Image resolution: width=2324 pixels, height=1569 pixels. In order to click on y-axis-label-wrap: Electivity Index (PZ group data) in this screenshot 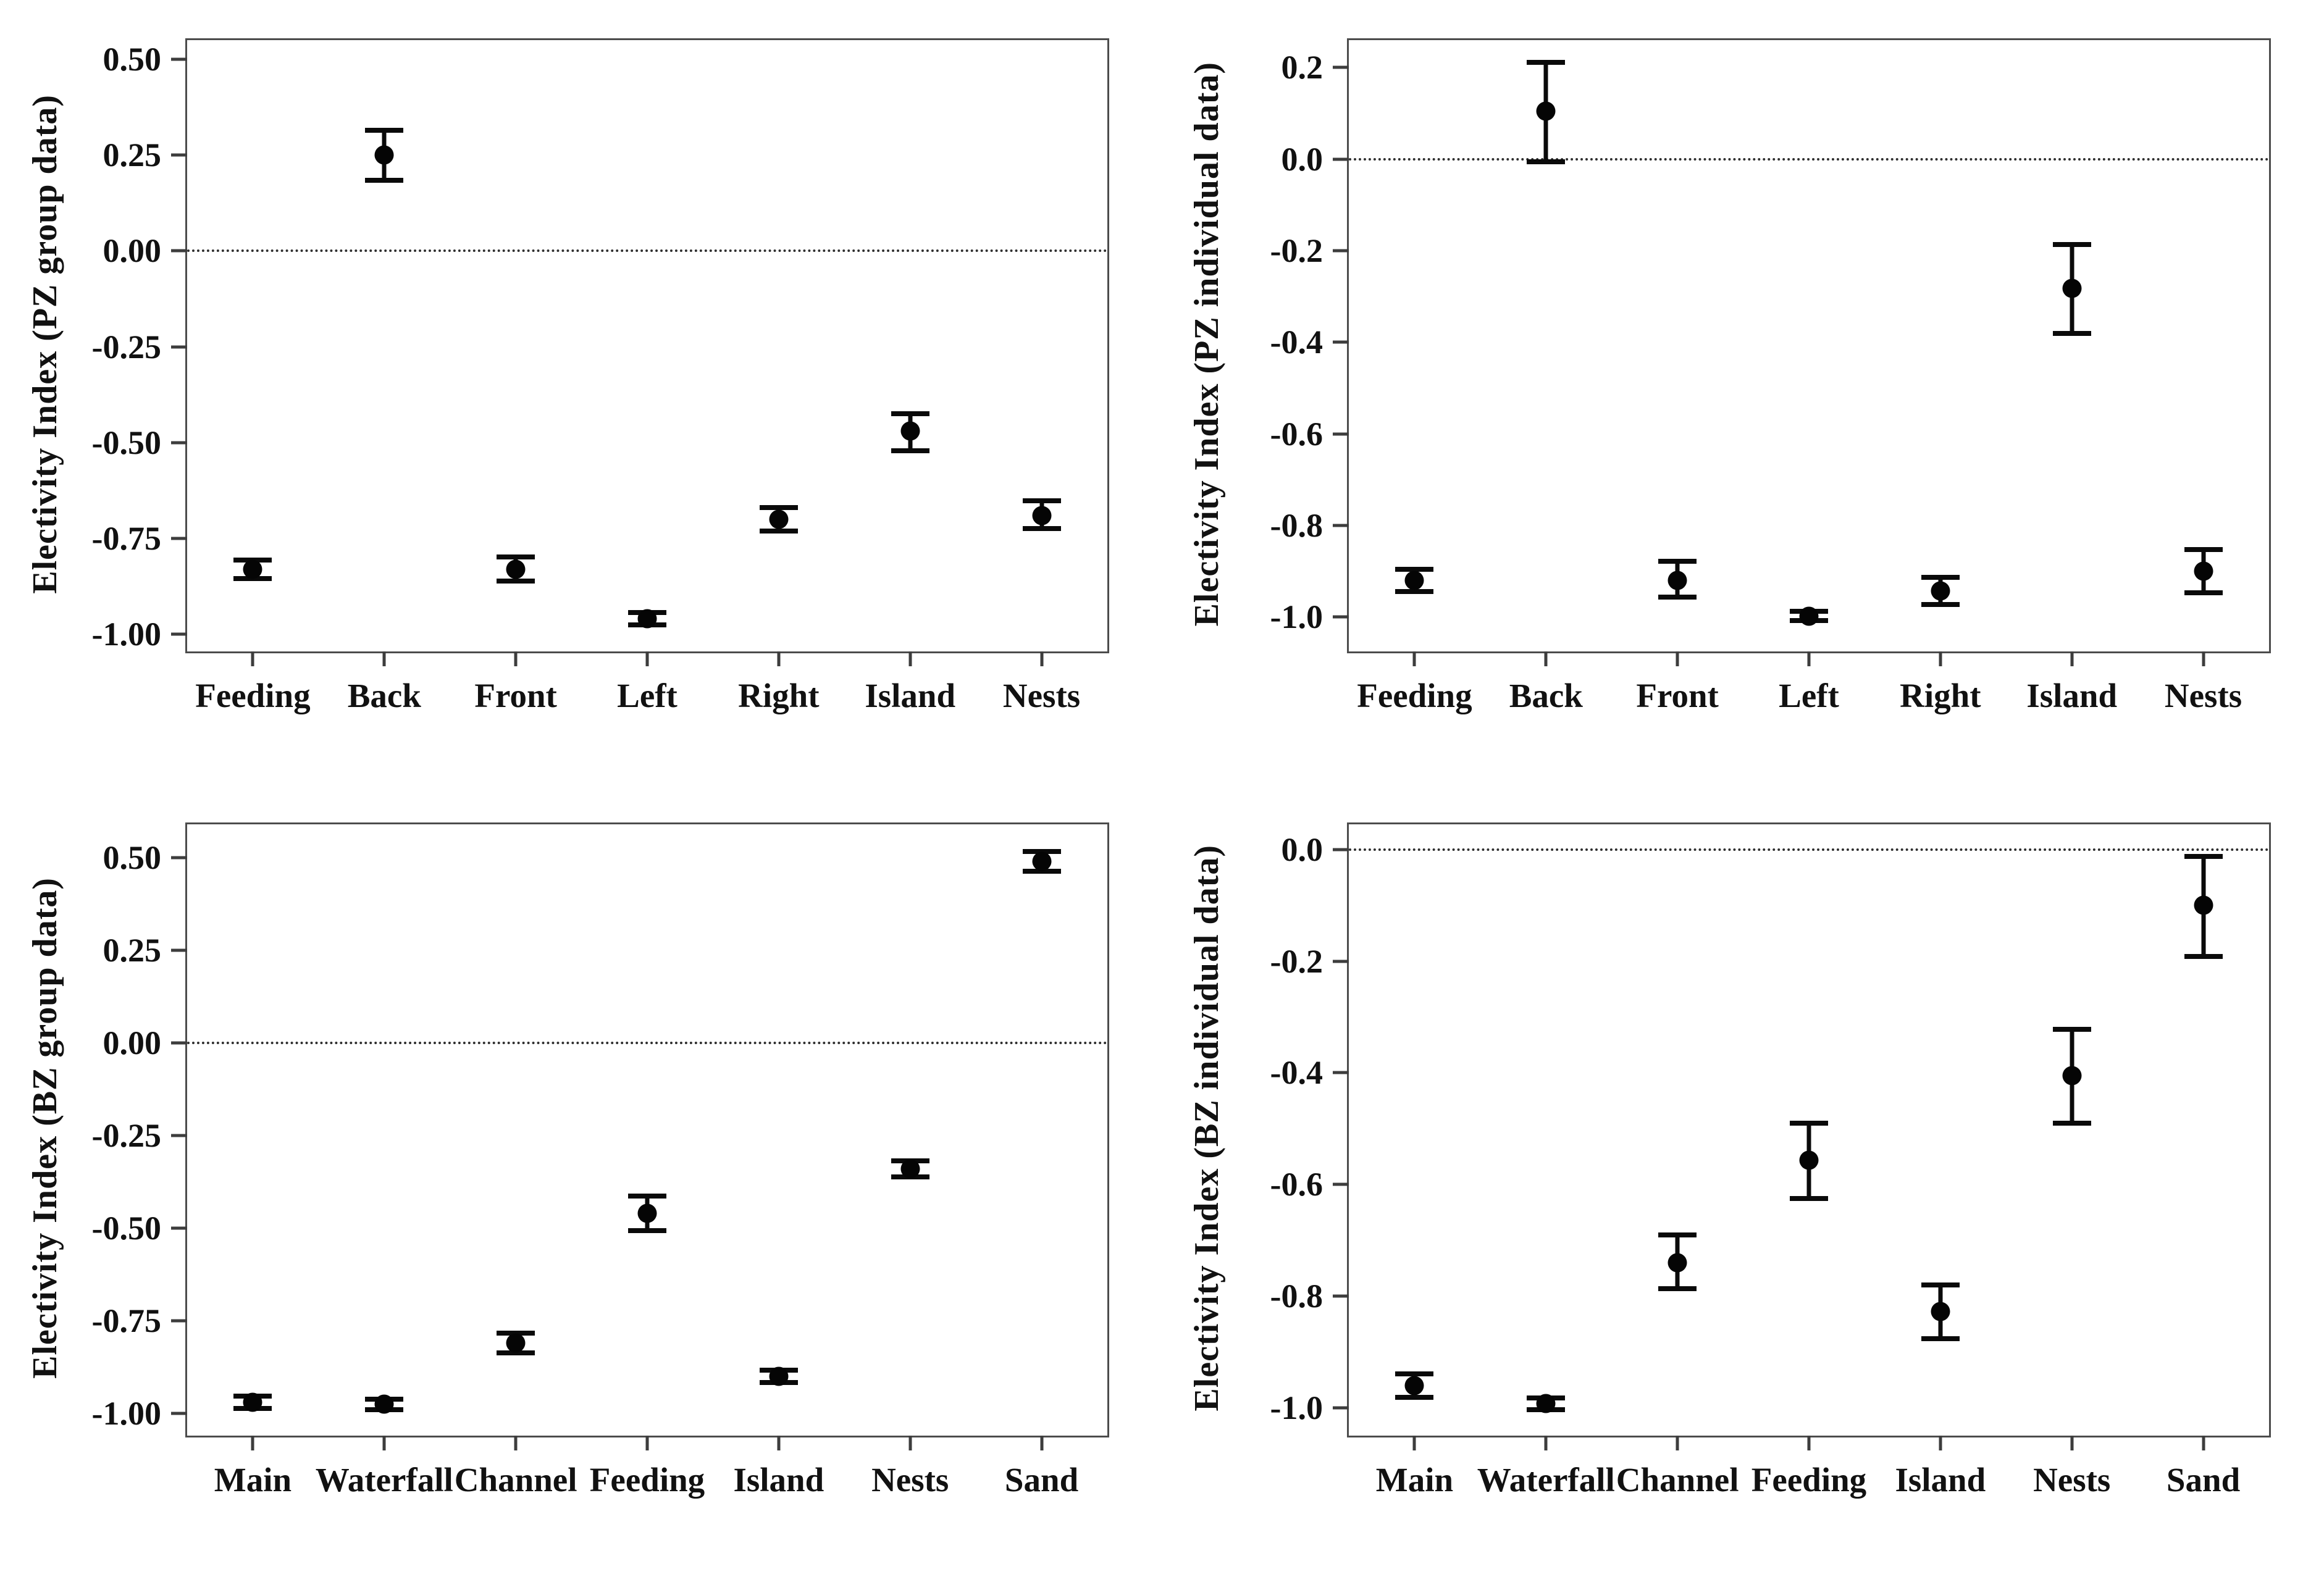, I will do `click(45, 344)`.